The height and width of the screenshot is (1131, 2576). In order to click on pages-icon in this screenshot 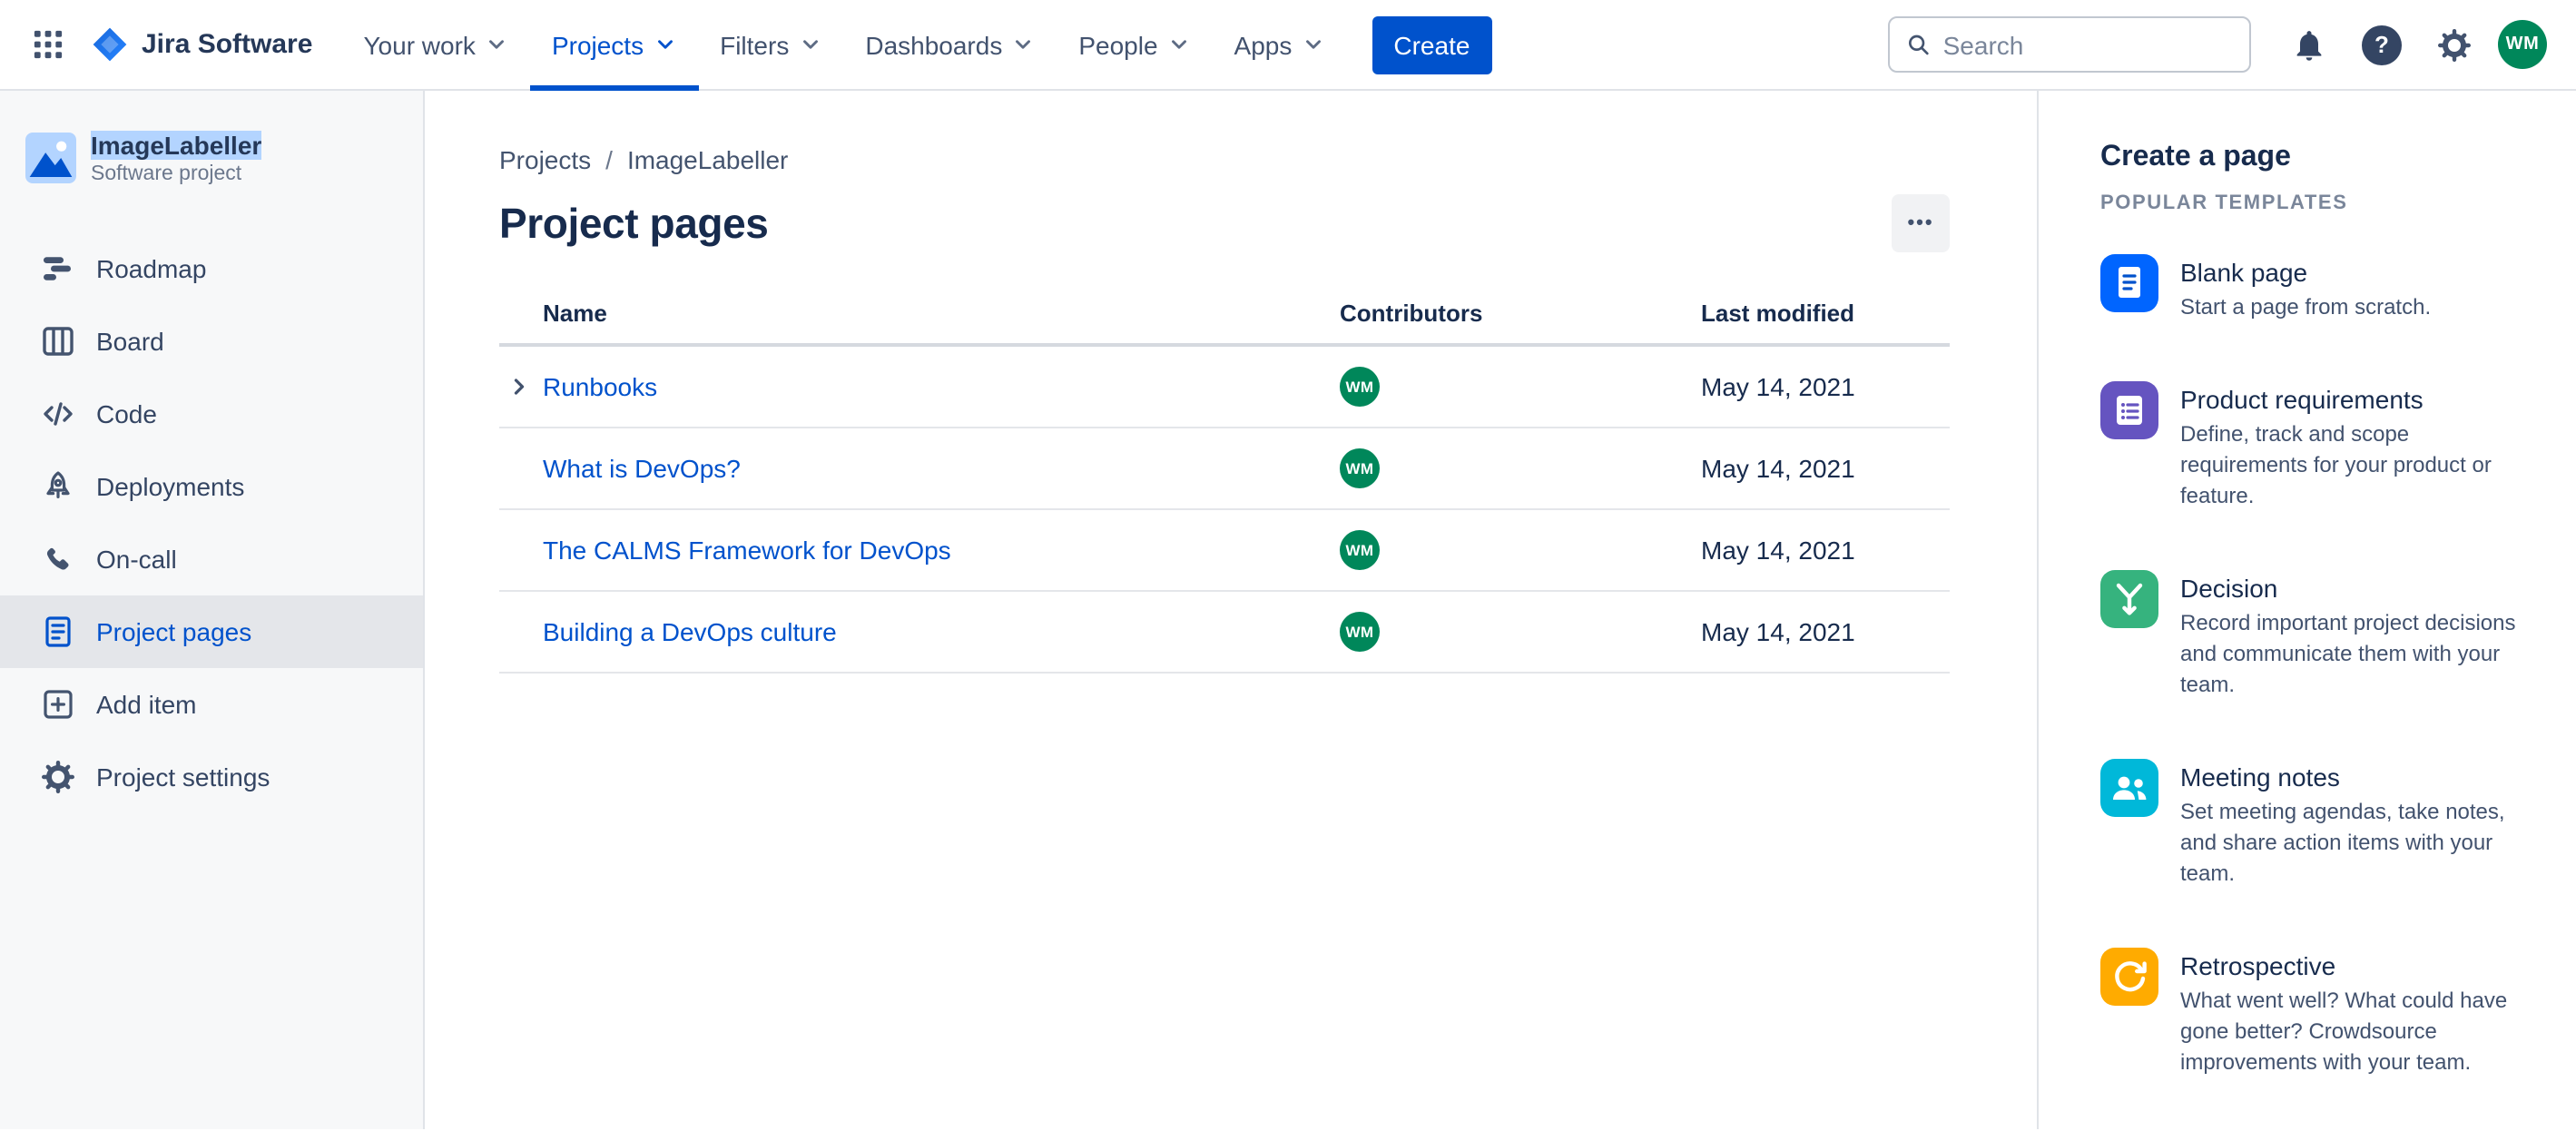, I will do `click(58, 632)`.